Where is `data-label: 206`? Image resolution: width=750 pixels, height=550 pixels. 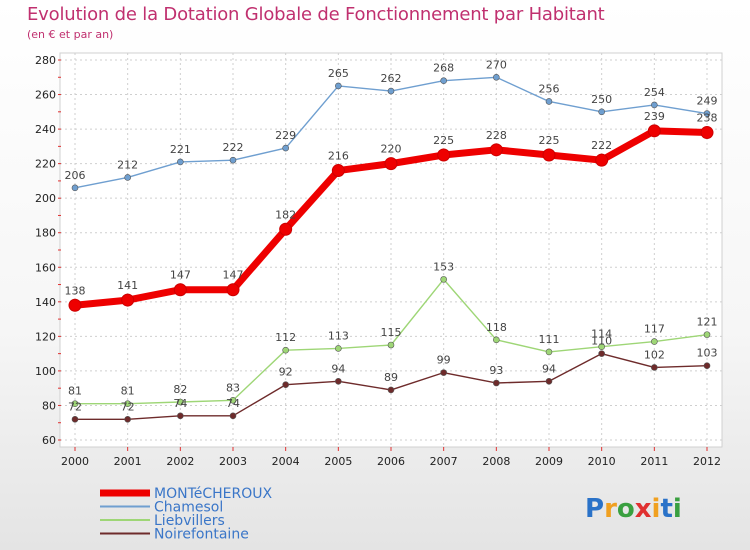
data-label: 206 is located at coordinates (75, 175).